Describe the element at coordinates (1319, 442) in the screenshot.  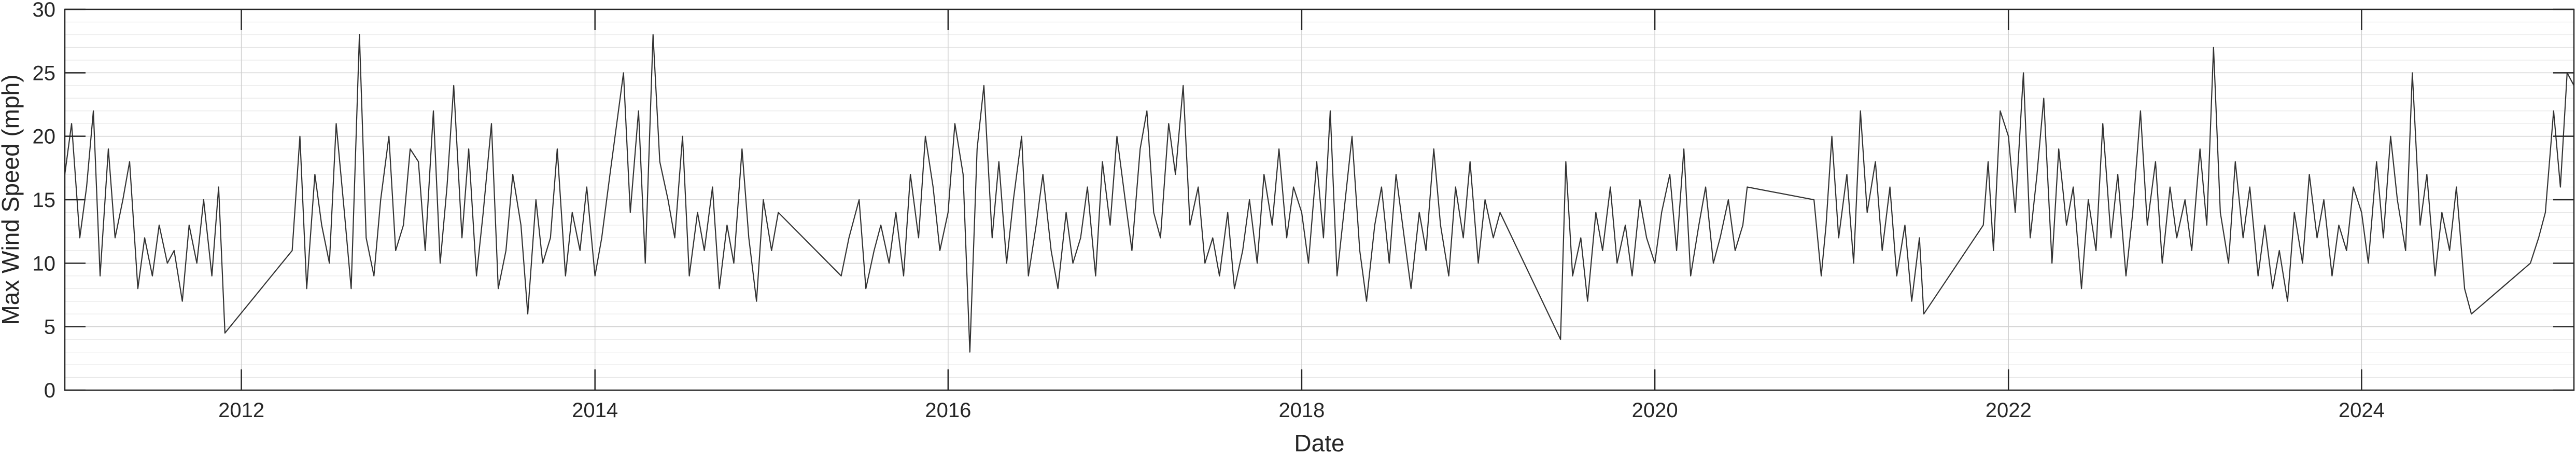
I see `x-axis-label: Date` at that location.